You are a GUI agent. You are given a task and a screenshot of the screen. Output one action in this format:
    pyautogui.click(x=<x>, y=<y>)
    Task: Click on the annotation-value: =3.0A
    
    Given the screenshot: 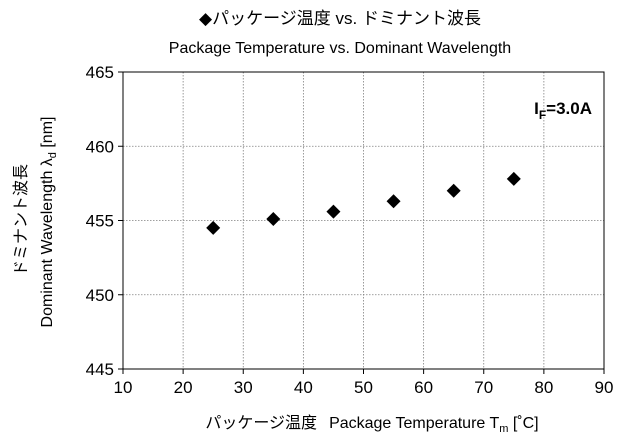 What is the action you would take?
    pyautogui.click(x=569, y=108)
    